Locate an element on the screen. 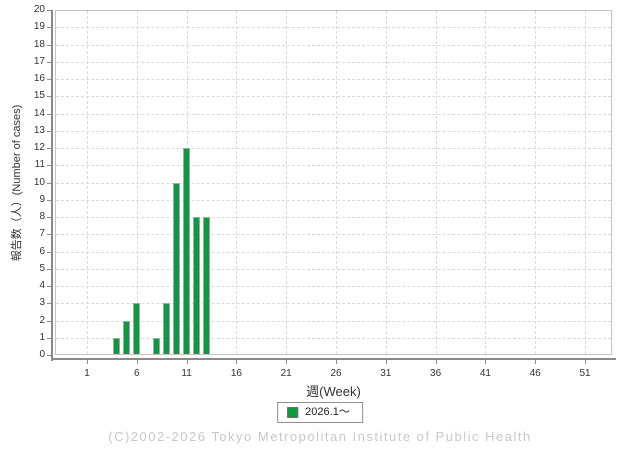  y-tick-label: 1 is located at coordinates (42, 337).